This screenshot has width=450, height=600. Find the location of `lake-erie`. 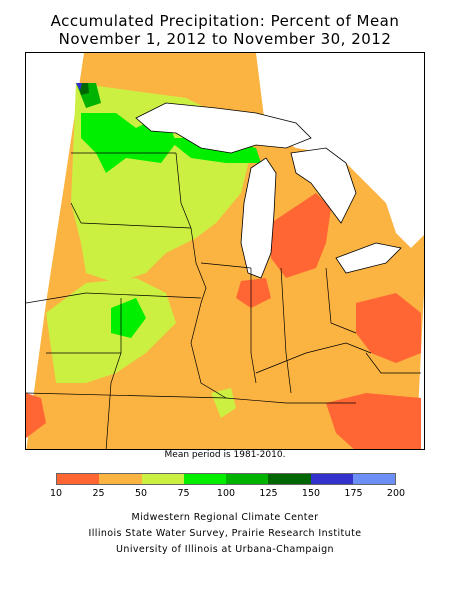

lake-erie is located at coordinates (368, 258).